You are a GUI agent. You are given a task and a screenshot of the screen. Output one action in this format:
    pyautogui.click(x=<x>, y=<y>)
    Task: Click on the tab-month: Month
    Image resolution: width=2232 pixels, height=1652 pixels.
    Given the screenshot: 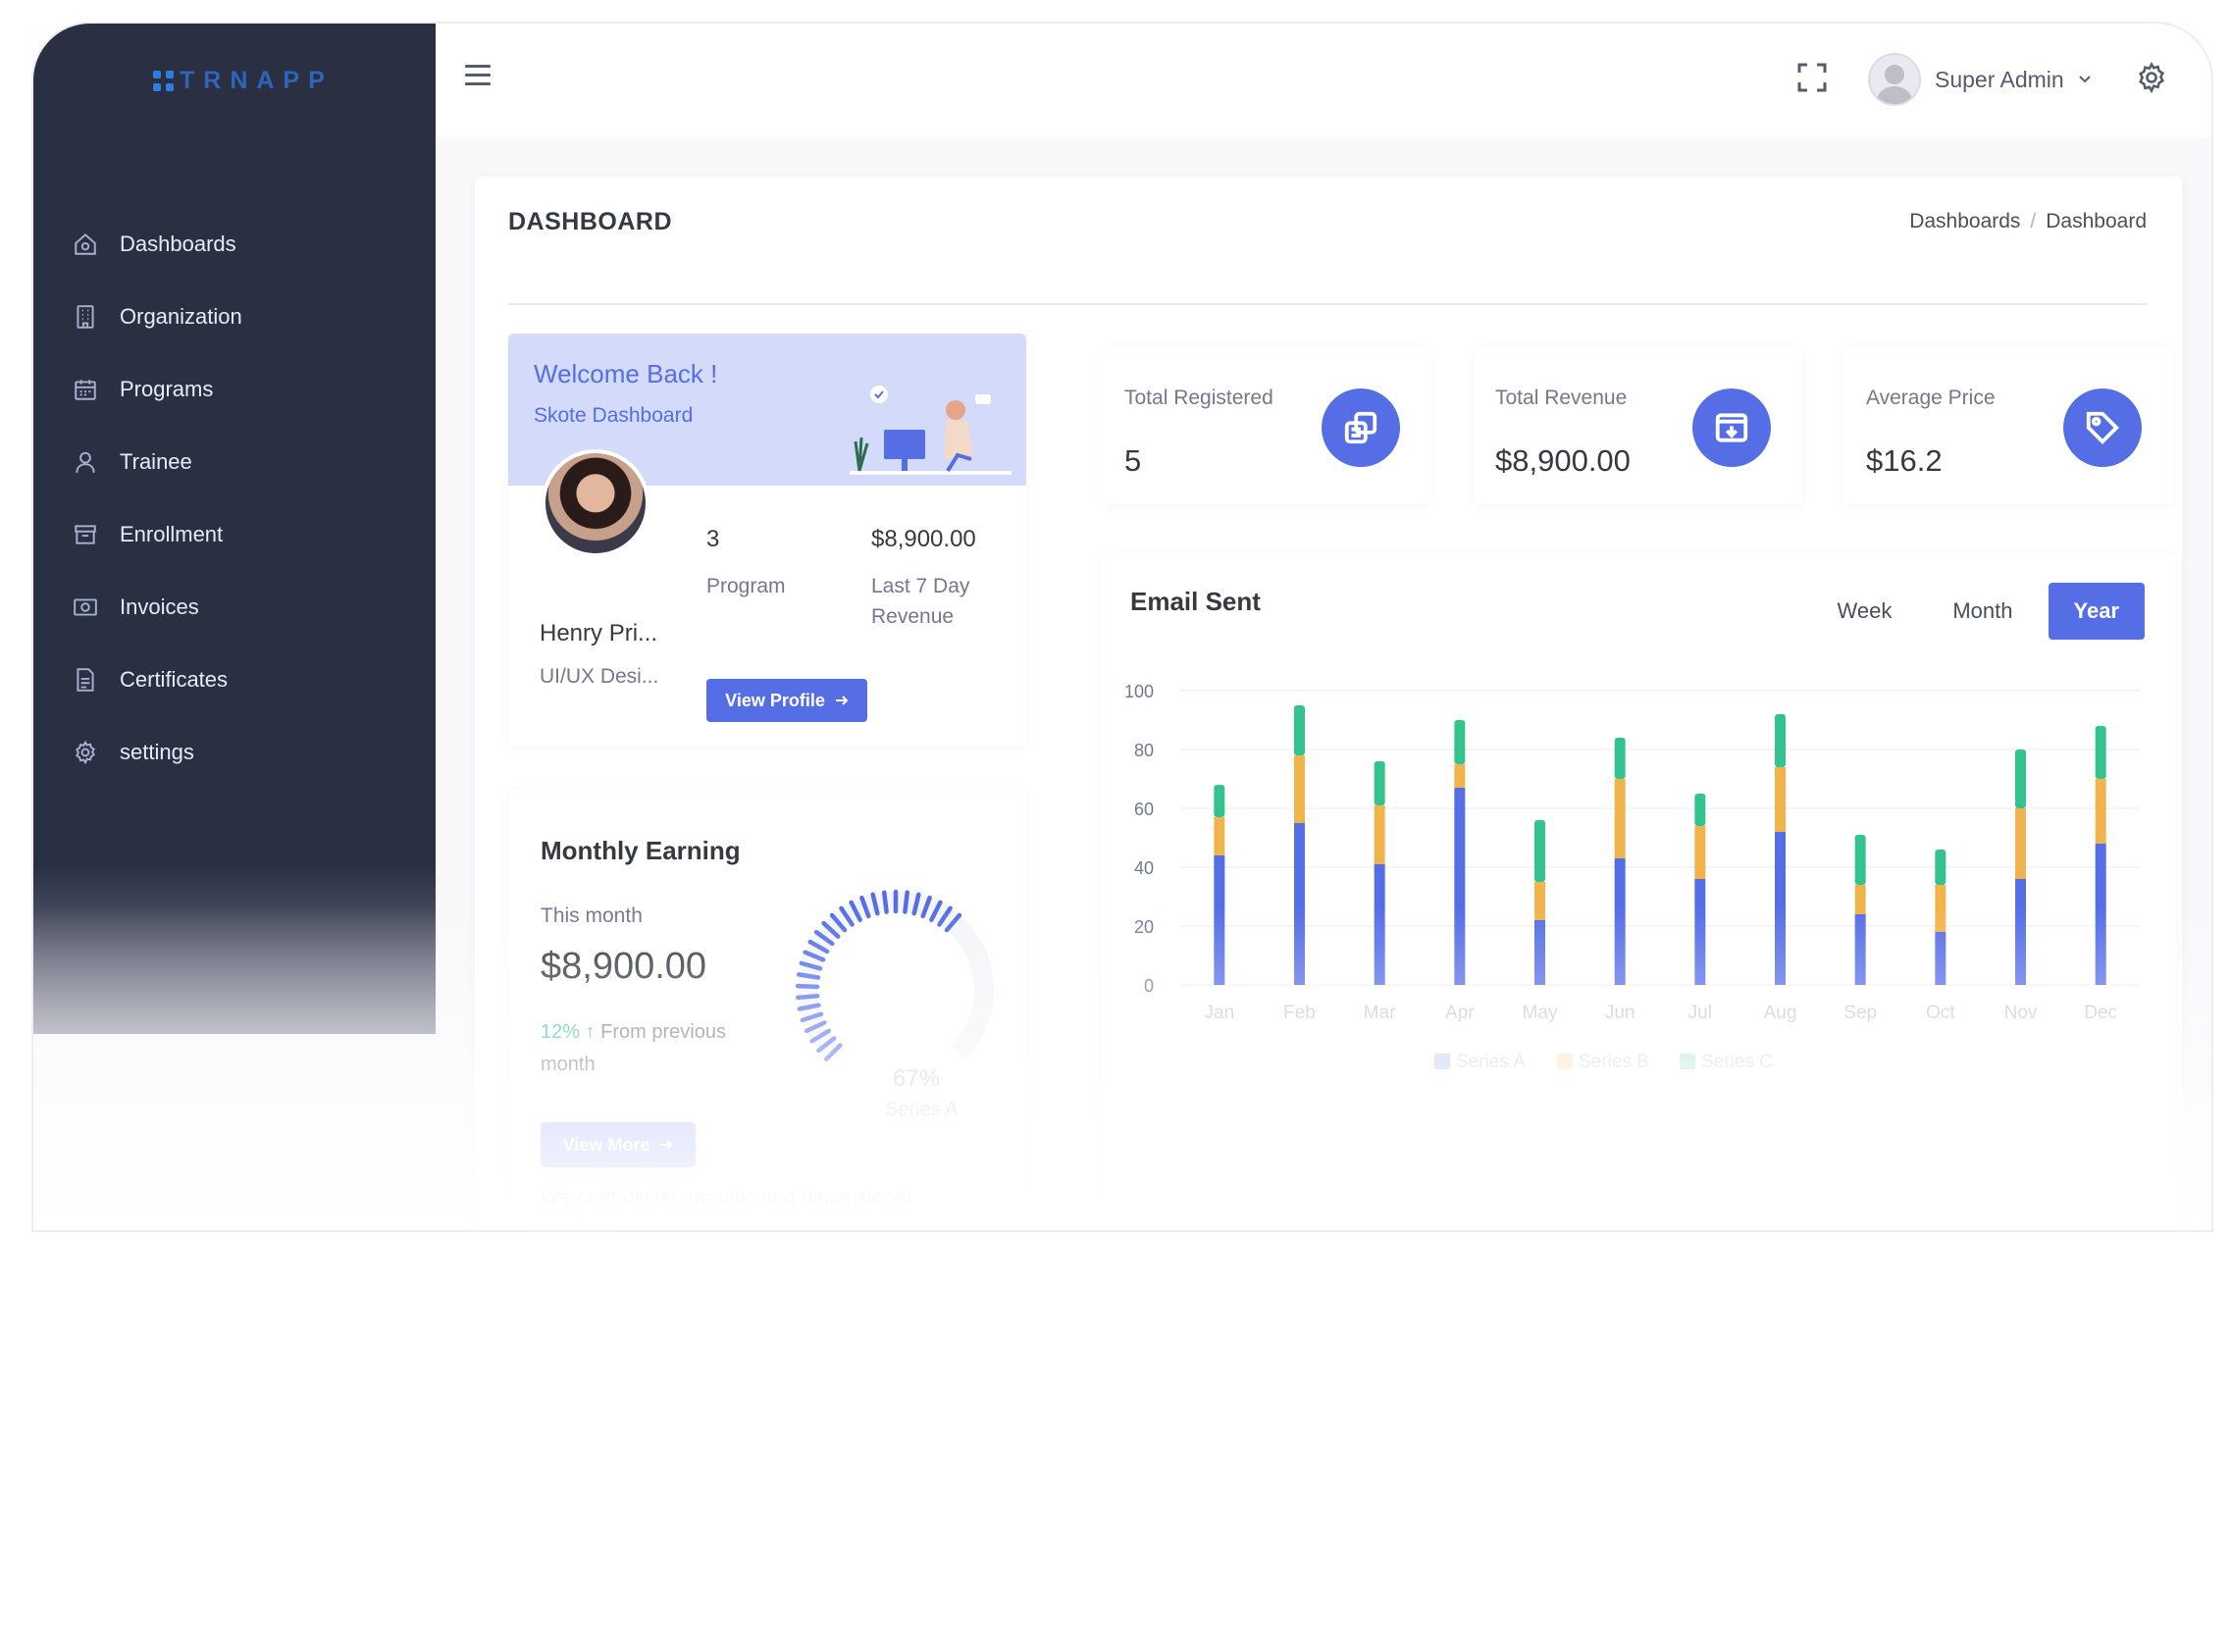 What is the action you would take?
    pyautogui.click(x=1982, y=611)
    